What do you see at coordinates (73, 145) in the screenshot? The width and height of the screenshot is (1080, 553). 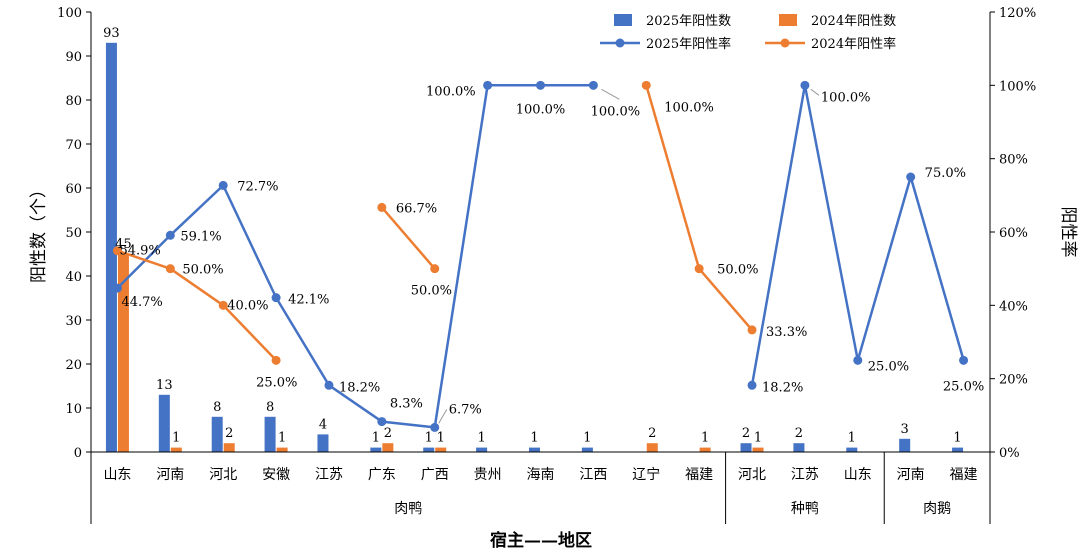 I see `y-tick-label: 70` at bounding box center [73, 145].